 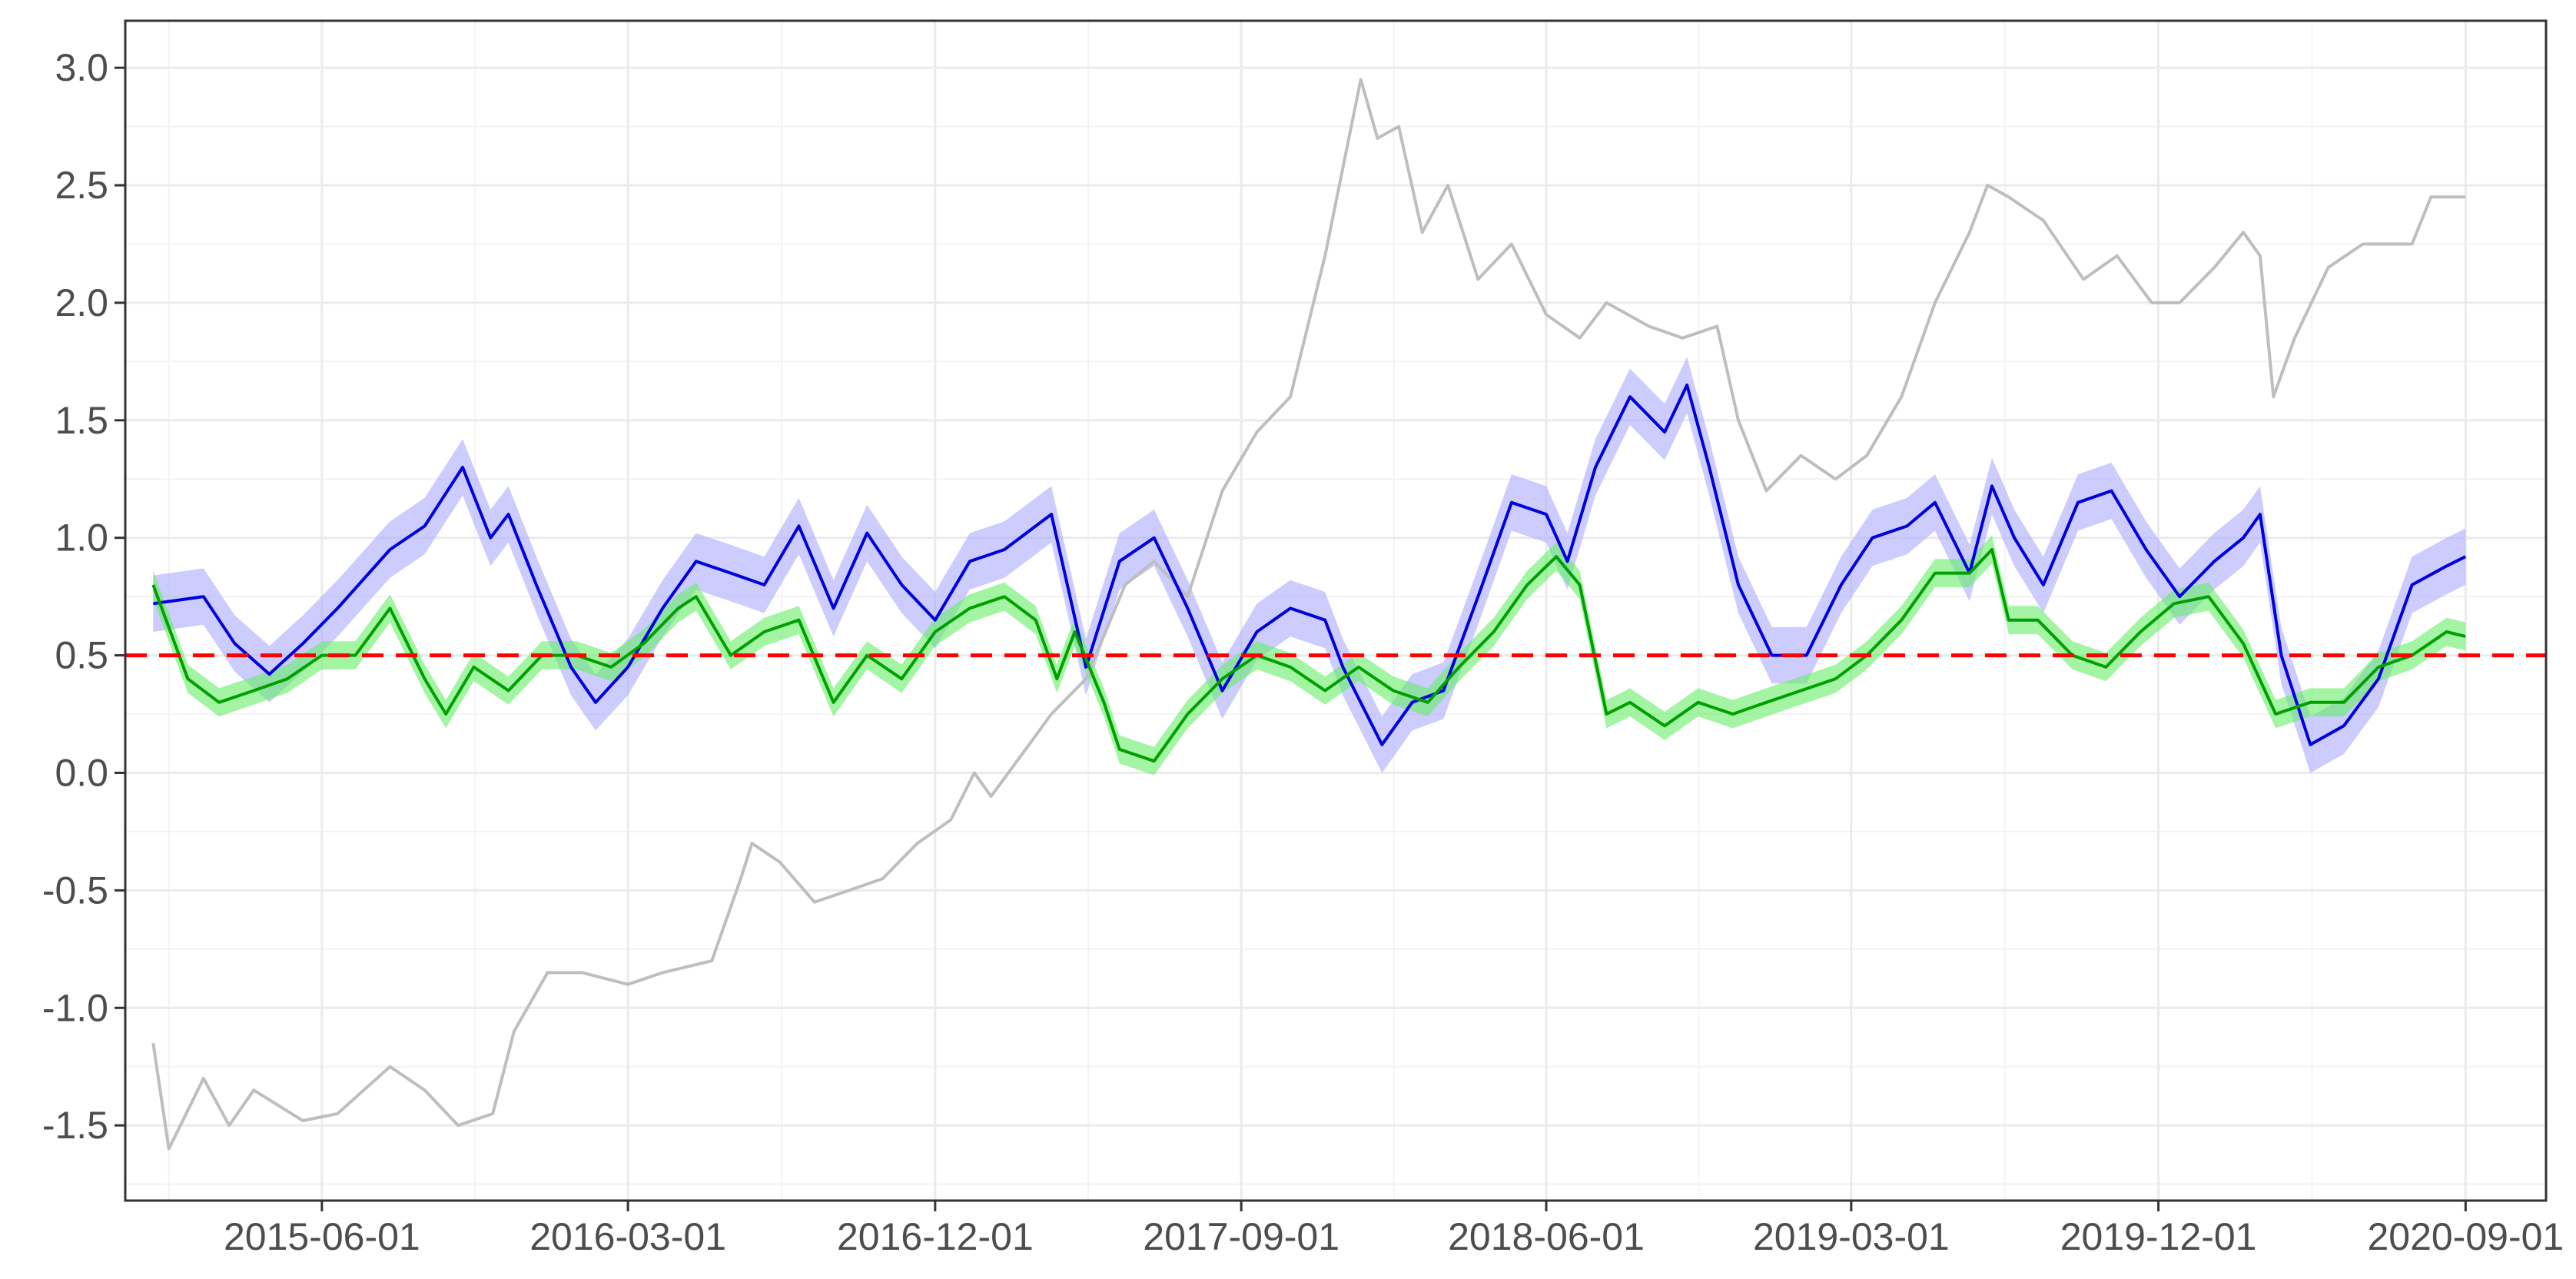 I want to click on x-tick-label: 2016-03-01, so click(x=627, y=1236).